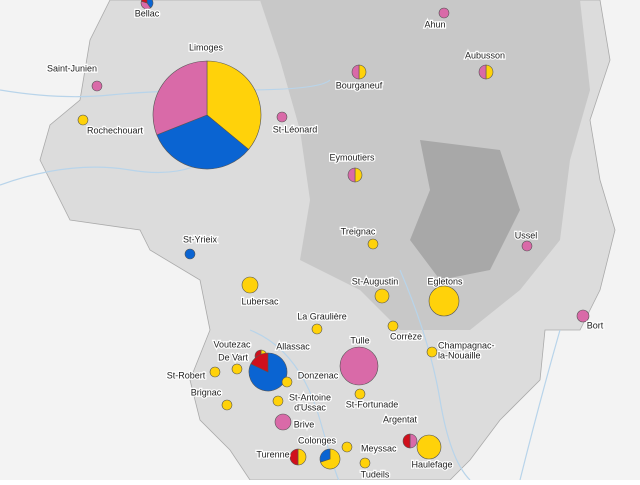 This screenshot has height=485, width=640. I want to click on place-label: Treignac, so click(358, 231).